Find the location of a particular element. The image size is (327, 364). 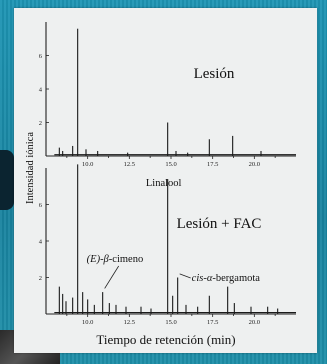

panel-title: Lesión is located at coordinates (214, 74).